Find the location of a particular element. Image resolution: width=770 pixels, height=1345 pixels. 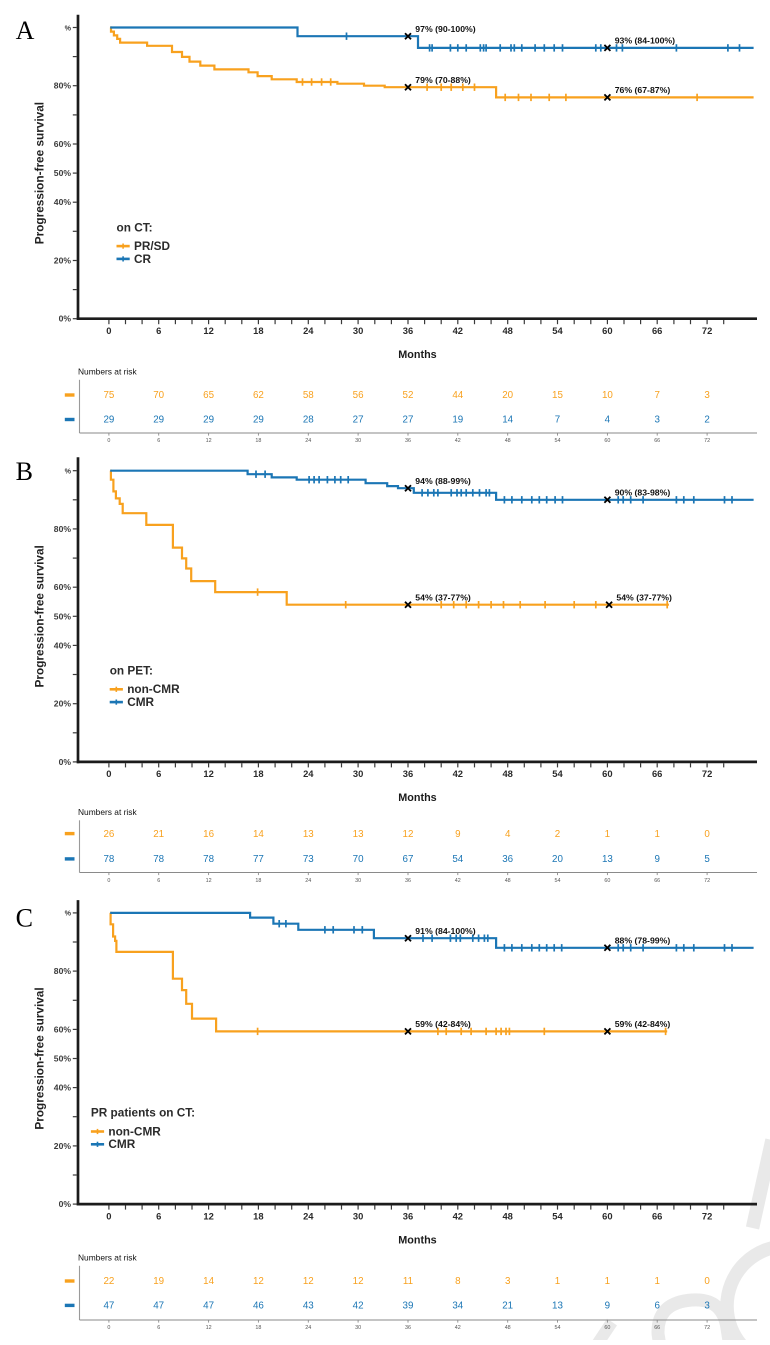

svg-text: 60% is located at coordinates (63, 587).